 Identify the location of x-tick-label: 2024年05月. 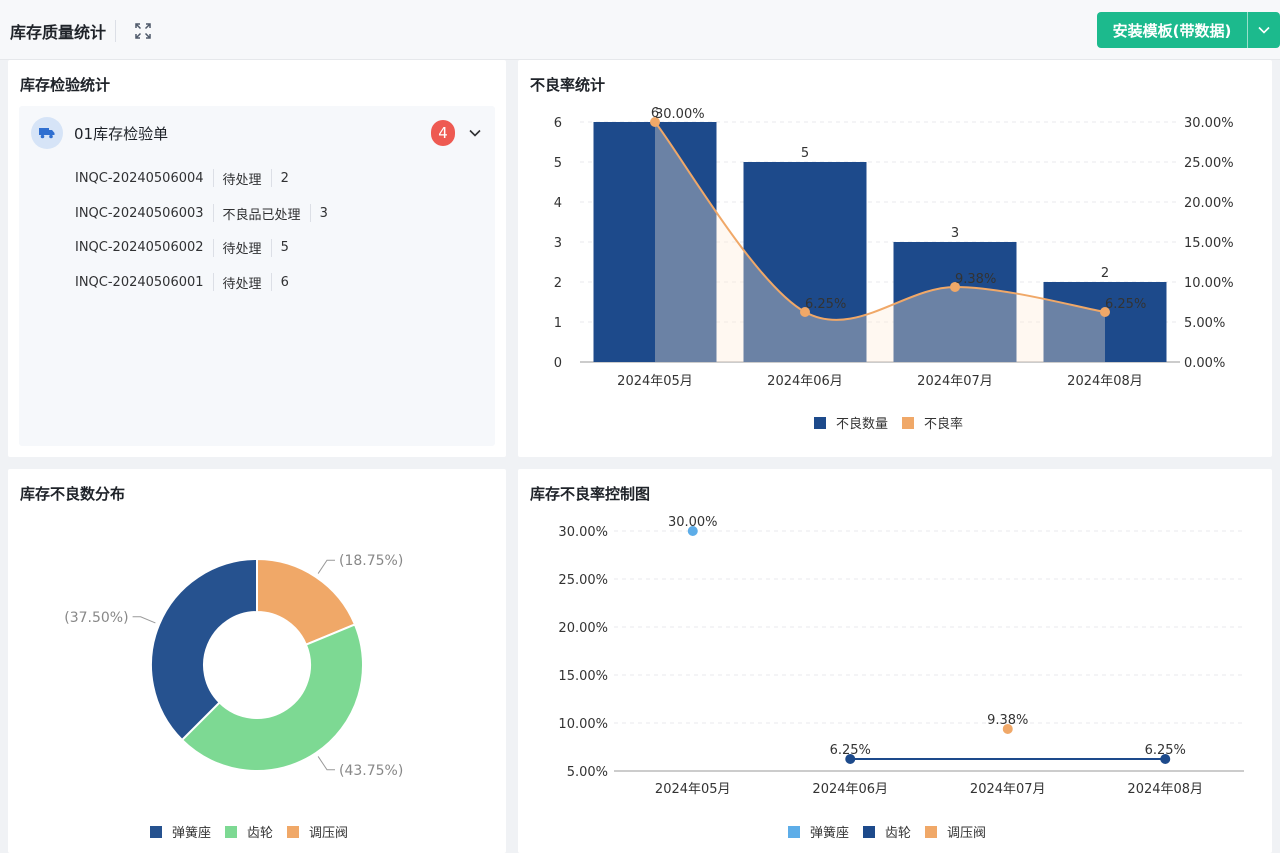
(693, 789).